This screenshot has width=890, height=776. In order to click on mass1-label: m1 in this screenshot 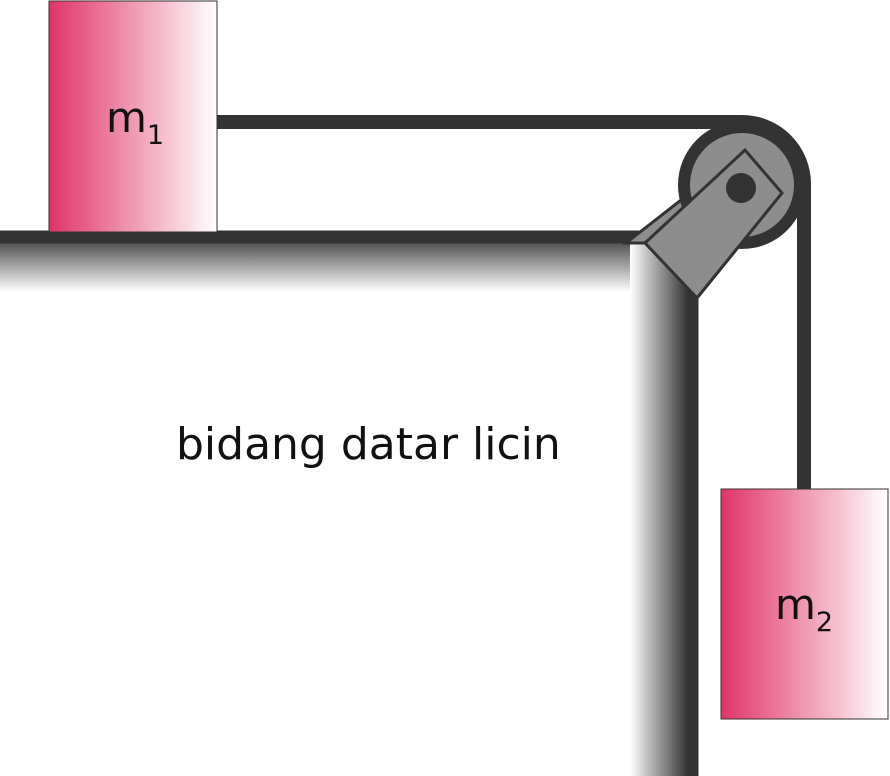, I will do `click(135, 122)`.